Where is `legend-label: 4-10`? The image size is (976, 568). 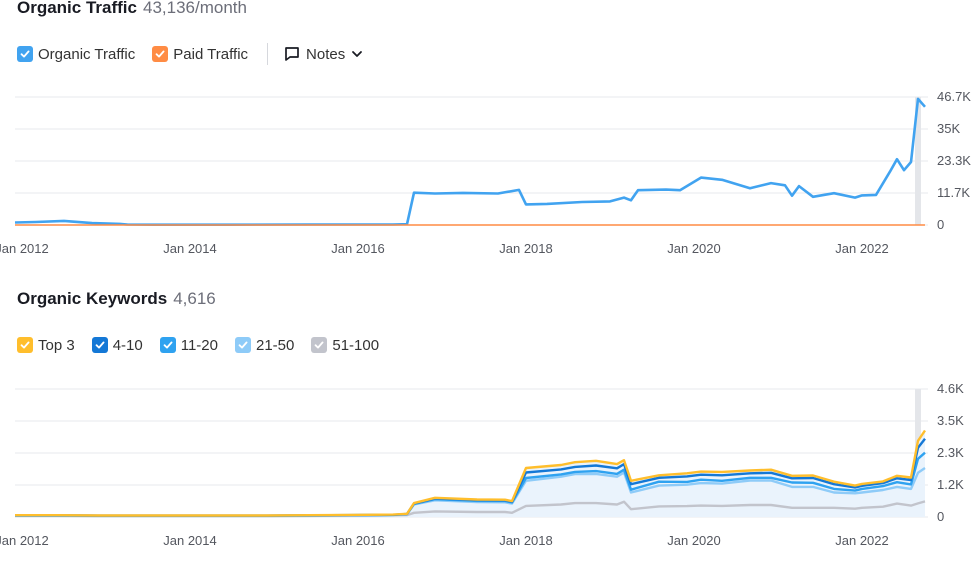 legend-label: 4-10 is located at coordinates (127, 345).